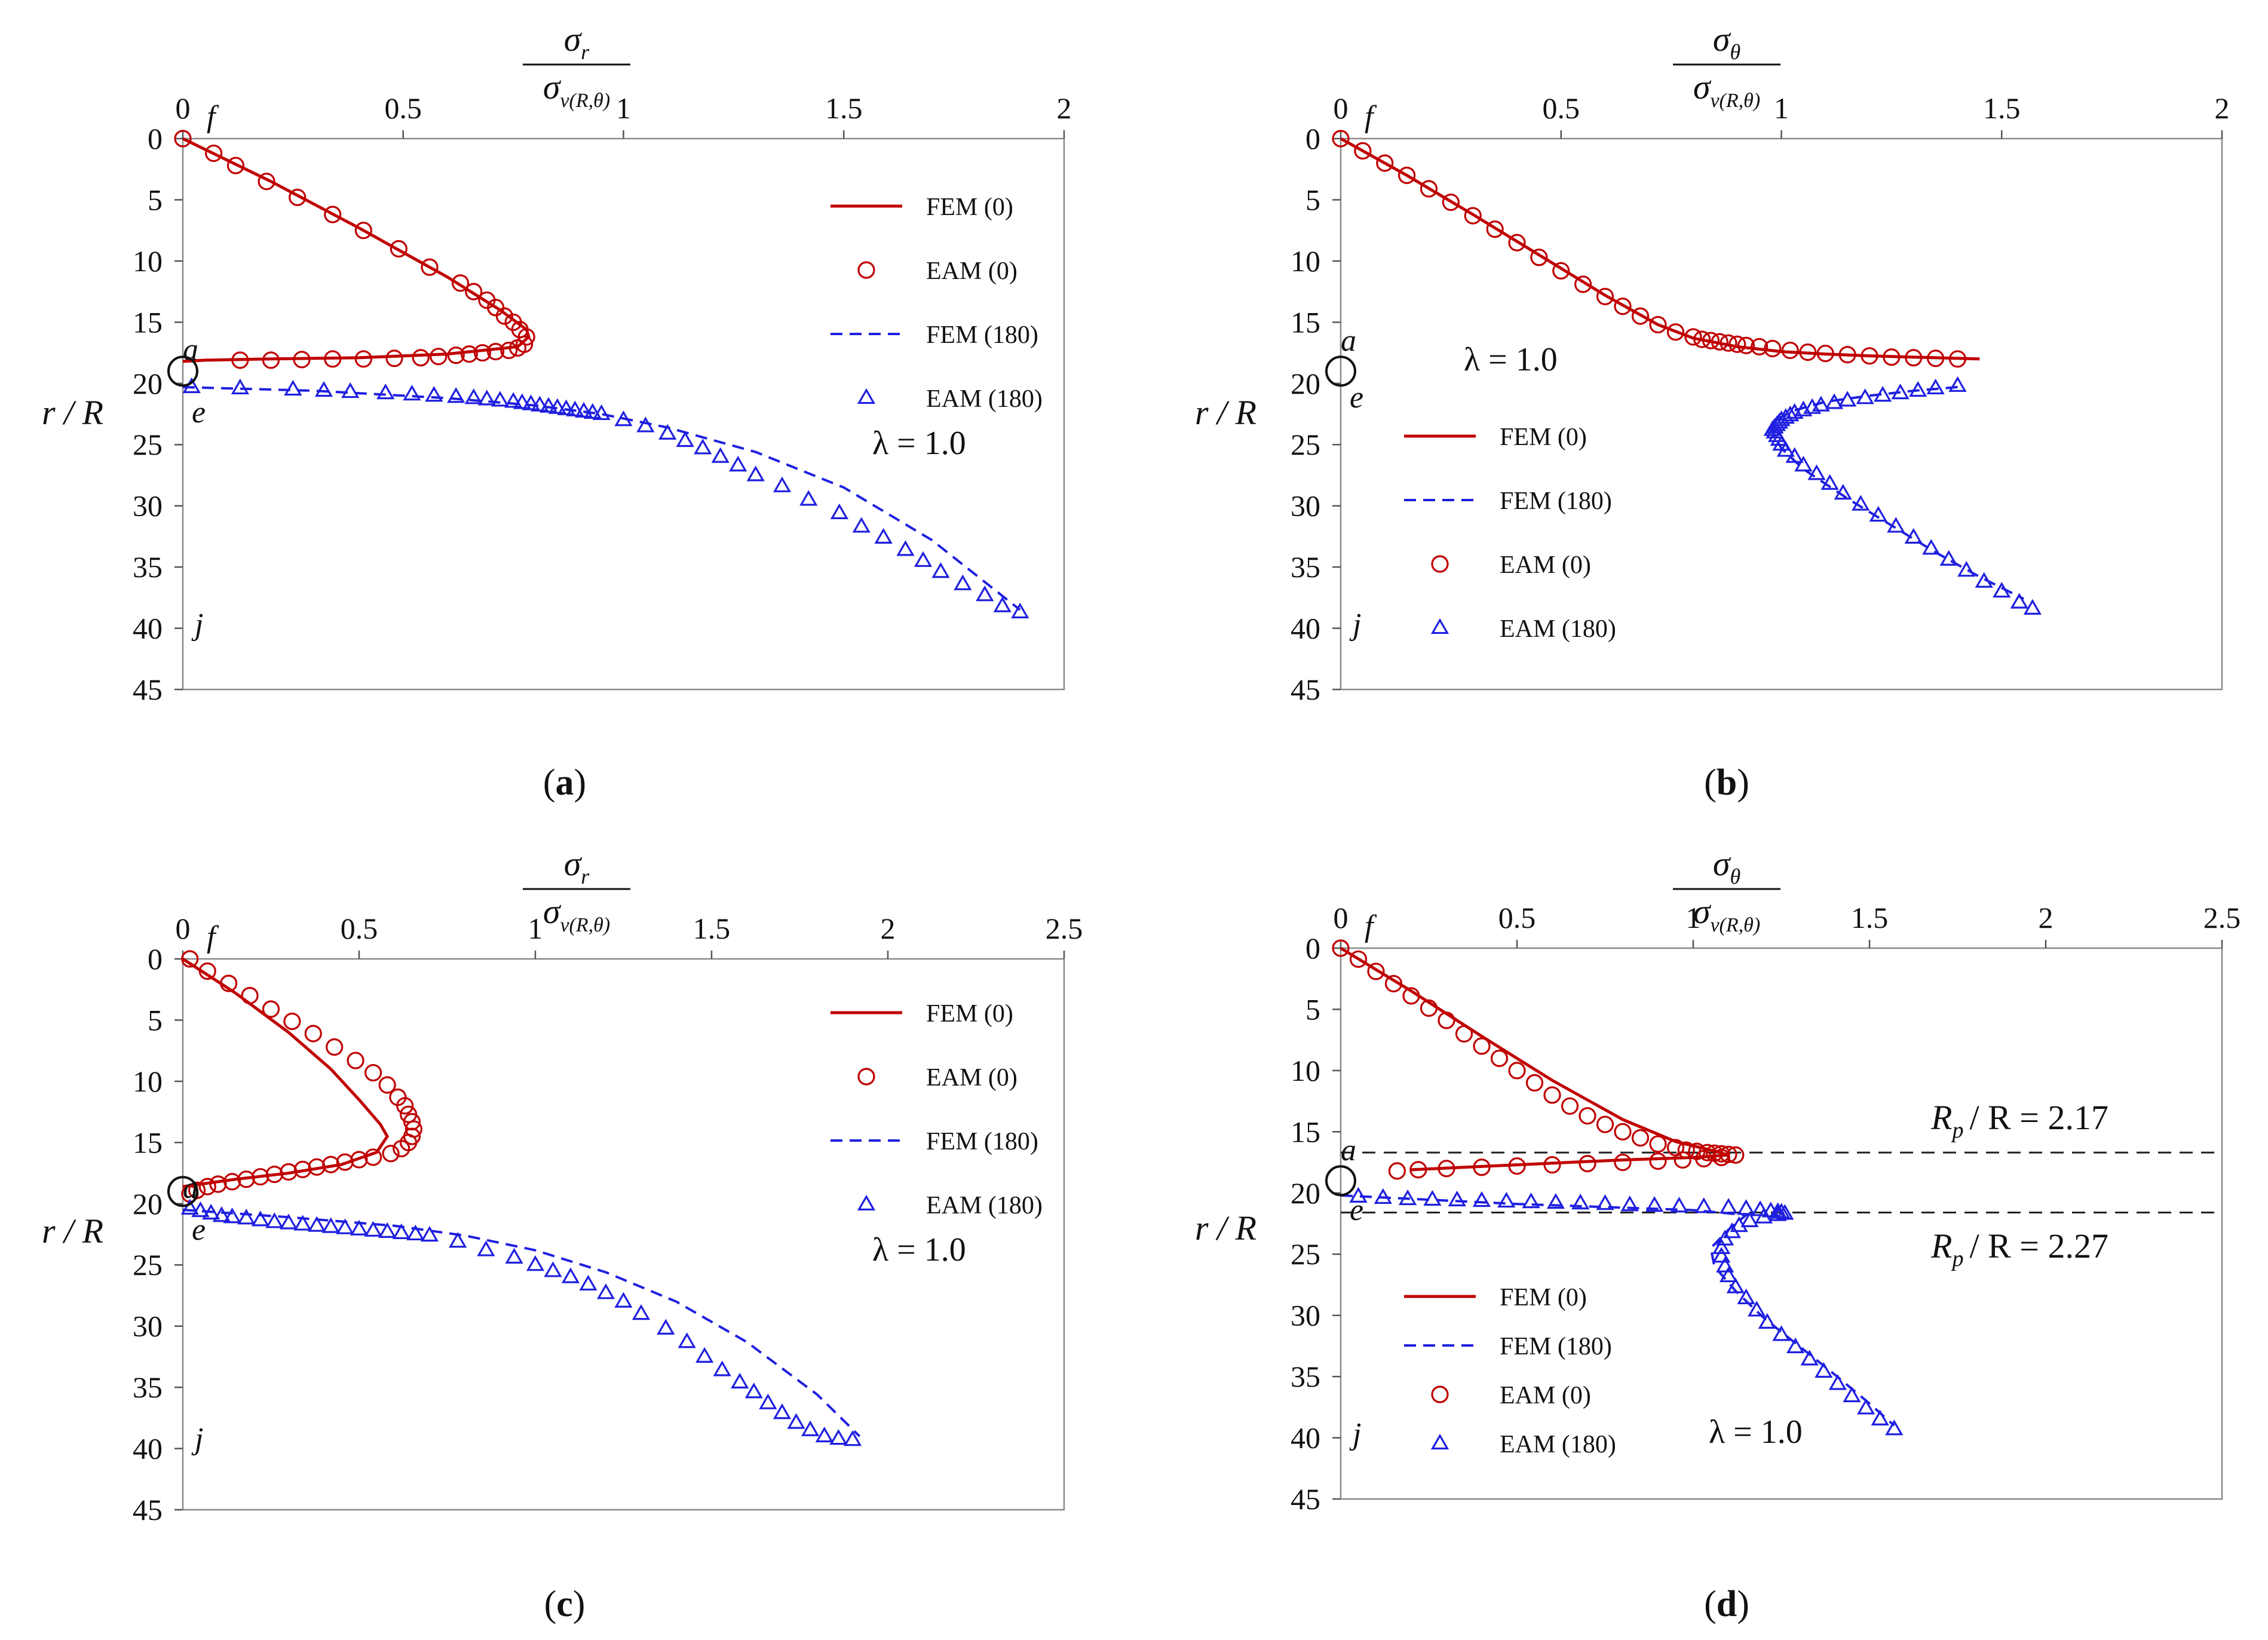 This screenshot has height=1640, width=2268. Describe the element at coordinates (1226, 1228) in the screenshot. I see `y-axis-label: r / R` at that location.